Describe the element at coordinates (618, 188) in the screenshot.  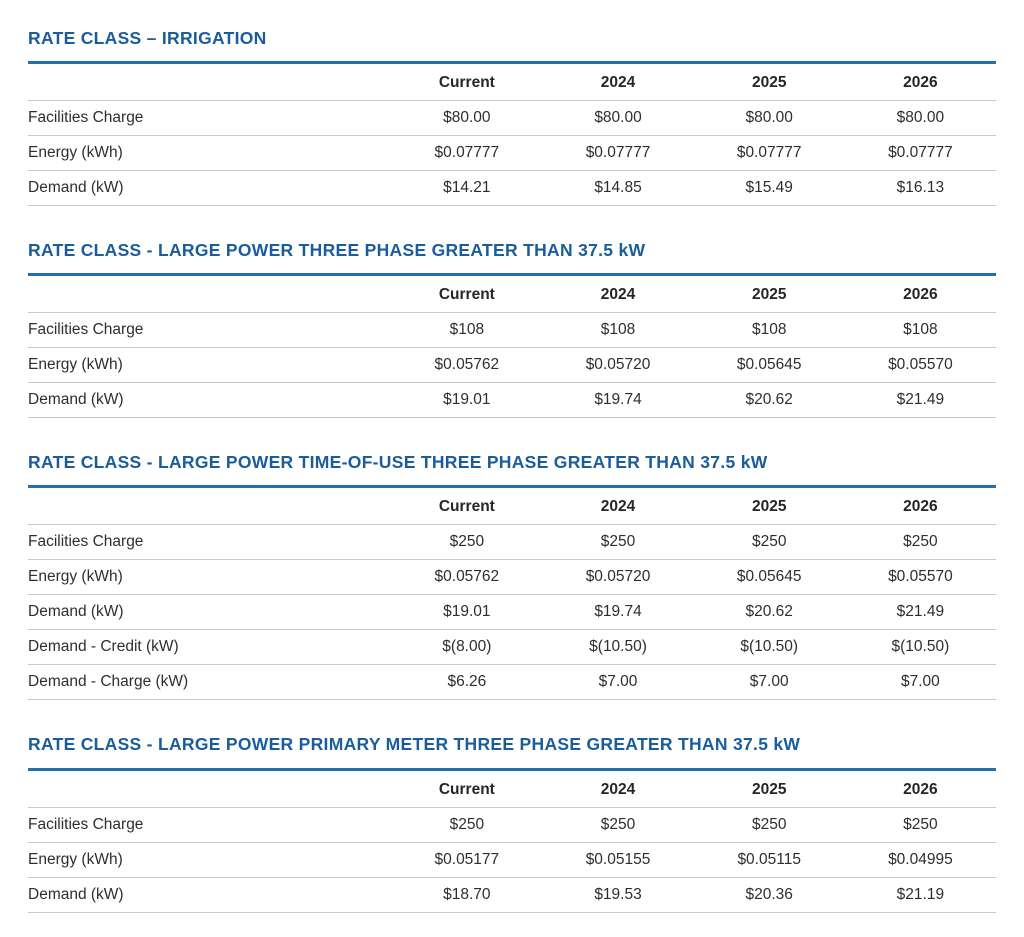
I see `cell-value: $14.85` at that location.